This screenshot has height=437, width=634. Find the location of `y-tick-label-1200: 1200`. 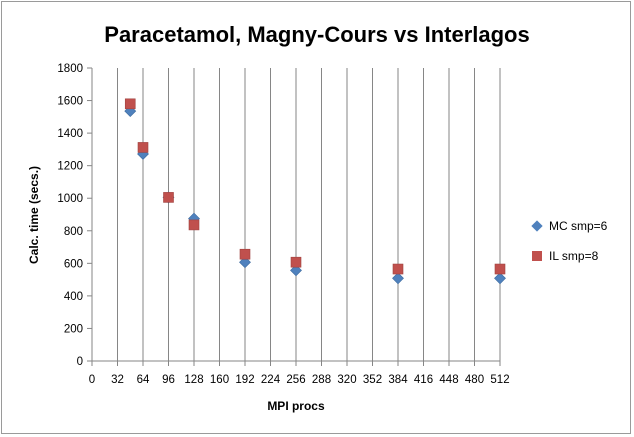

y-tick-label-1200: 1200 is located at coordinates (70, 167).